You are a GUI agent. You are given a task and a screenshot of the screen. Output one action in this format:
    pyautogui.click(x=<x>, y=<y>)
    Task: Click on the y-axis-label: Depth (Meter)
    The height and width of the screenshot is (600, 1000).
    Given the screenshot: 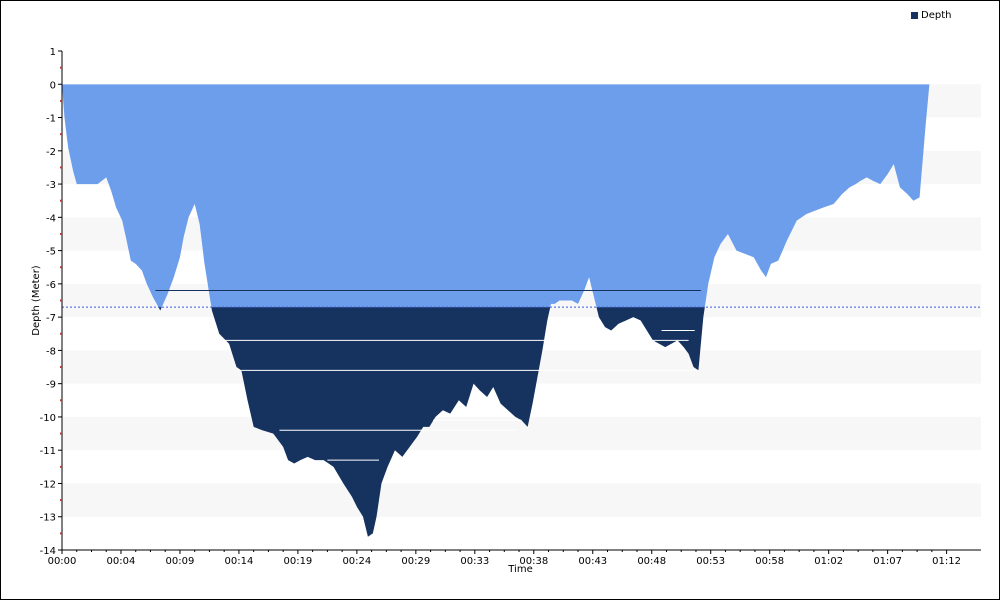 What is the action you would take?
    pyautogui.click(x=36, y=300)
    